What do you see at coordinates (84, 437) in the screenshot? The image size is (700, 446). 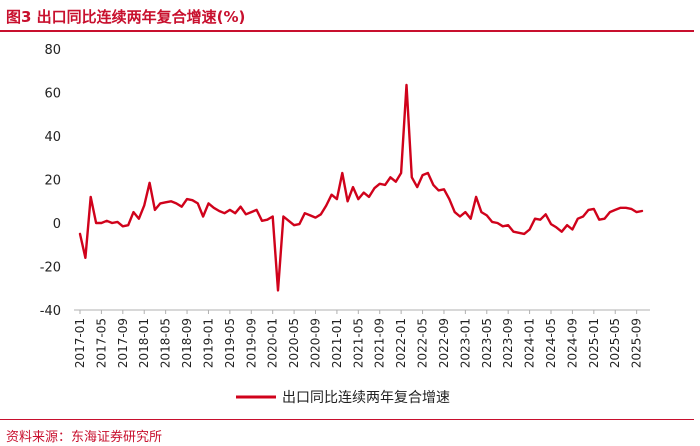 I see `source-note: 资料来源：东海证券研究所` at bounding box center [84, 437].